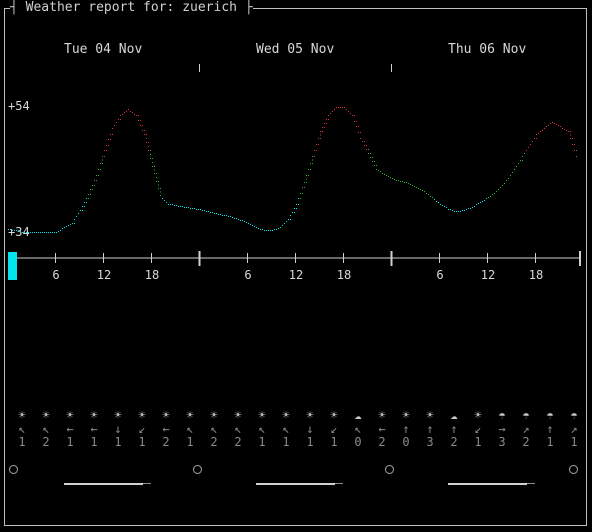 The image size is (592, 532). What do you see at coordinates (550, 442) in the screenshot?
I see `wind-speed-value: 1` at bounding box center [550, 442].